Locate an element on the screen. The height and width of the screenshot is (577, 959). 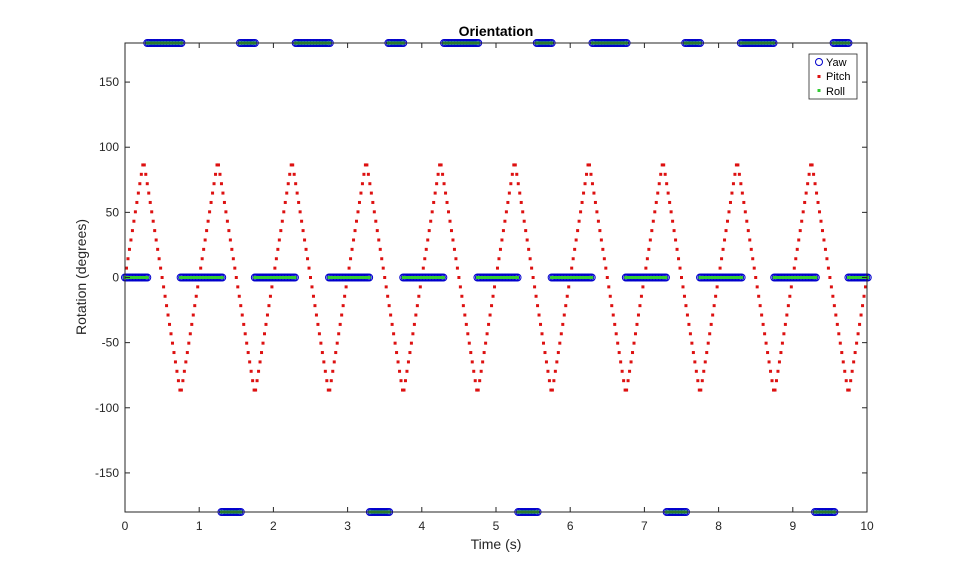
legend: Yaw Pitch Roll is located at coordinates (833, 76).